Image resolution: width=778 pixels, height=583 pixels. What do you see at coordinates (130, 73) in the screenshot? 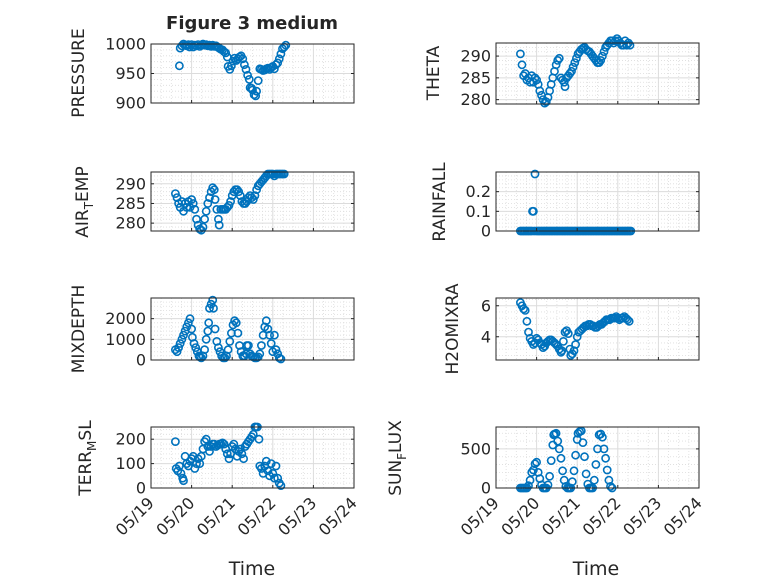
I see `y-tick-label: 950` at bounding box center [130, 73].